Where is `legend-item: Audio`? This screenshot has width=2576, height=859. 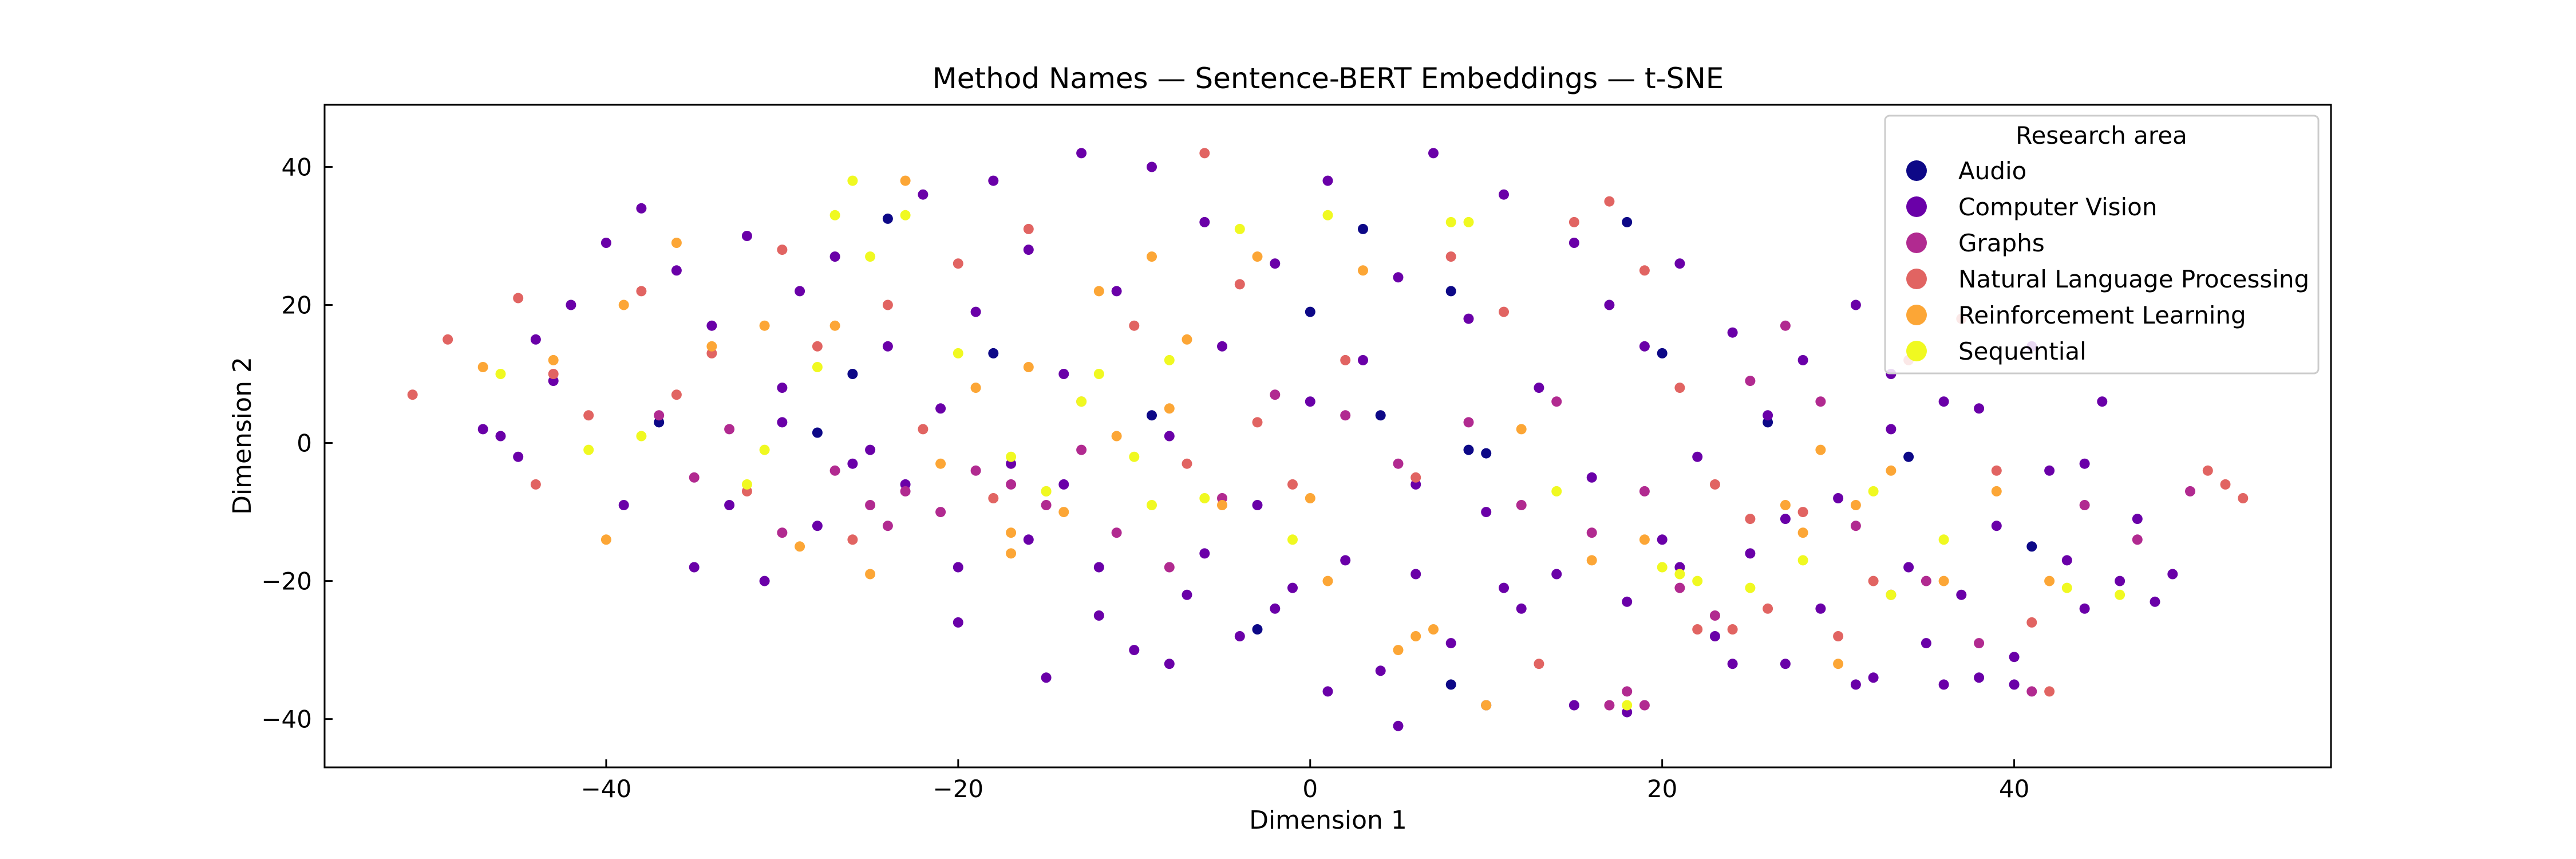 legend-item: Audio is located at coordinates (1966, 171).